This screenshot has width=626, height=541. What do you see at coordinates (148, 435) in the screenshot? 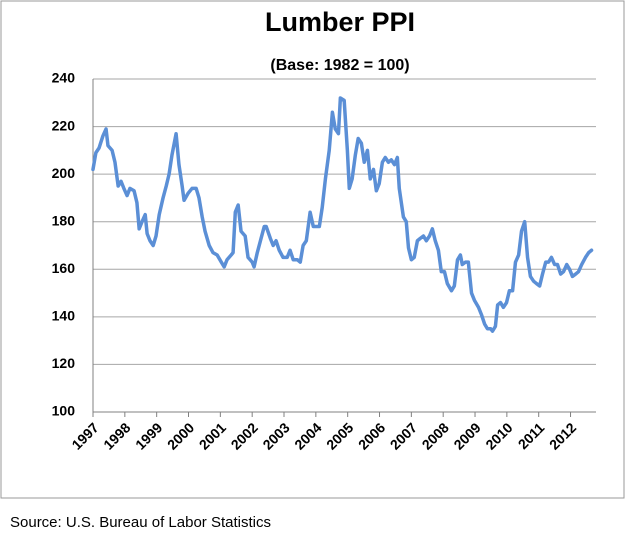
I see `x-tick-label: 1999` at bounding box center [148, 435].